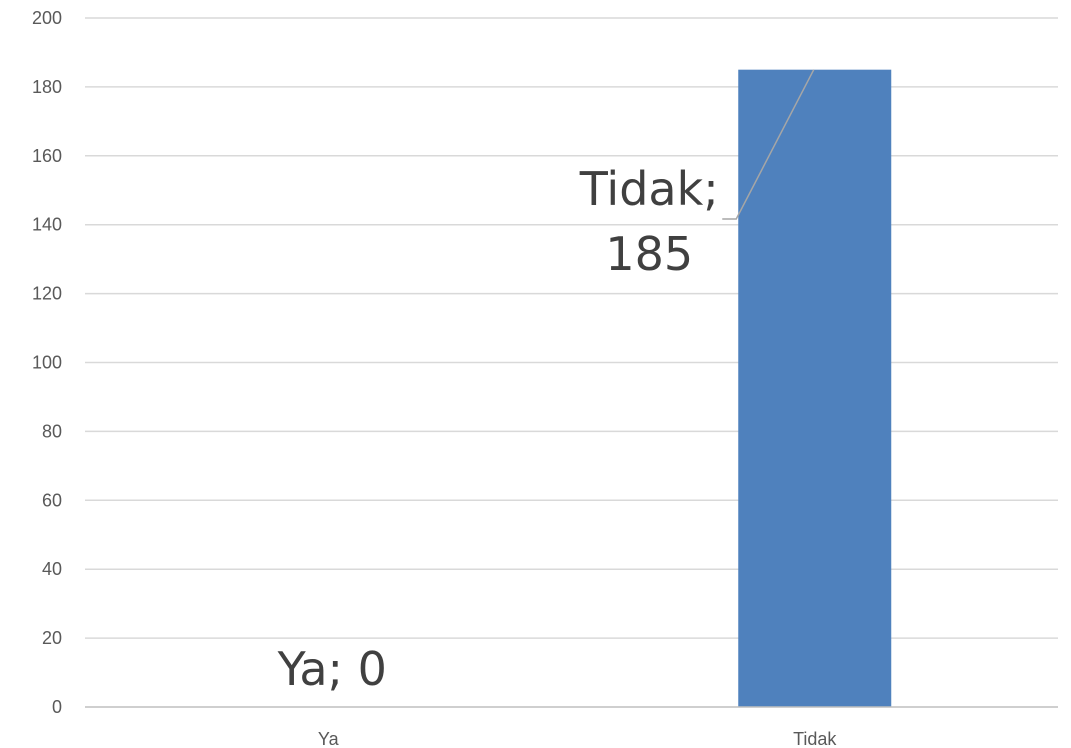 The image size is (1071, 748). I want to click on data-label: Tidak;, so click(649, 189).